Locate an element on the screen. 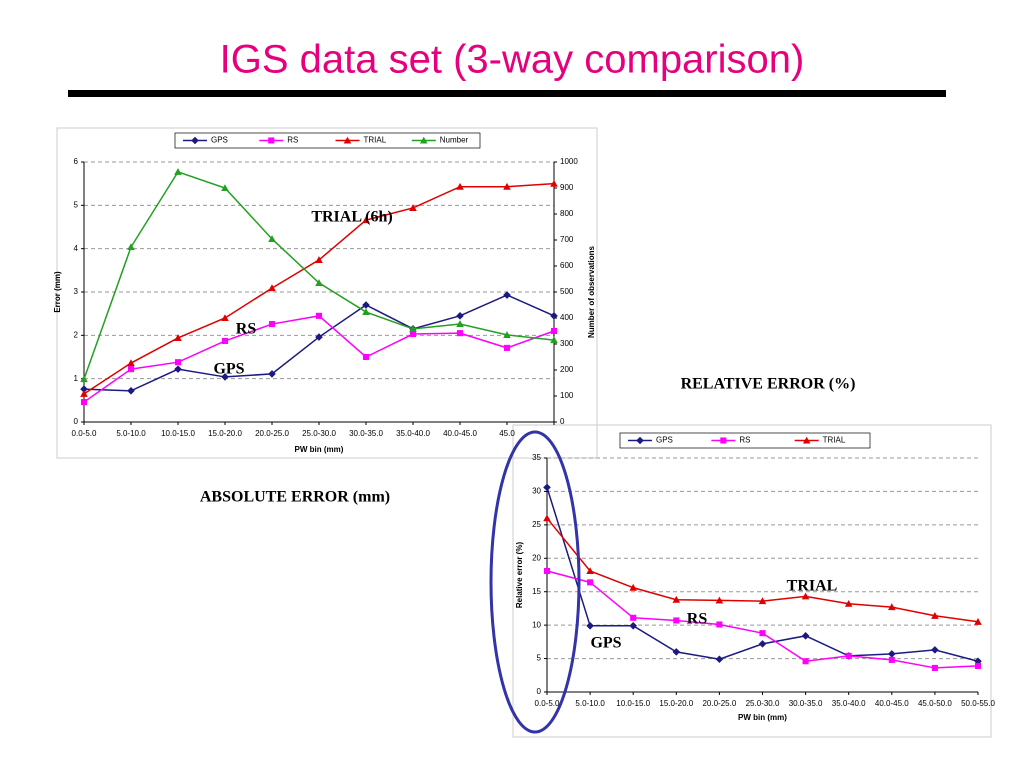 The height and width of the screenshot is (768, 1024). highlight-ellipse is located at coordinates (535, 582).